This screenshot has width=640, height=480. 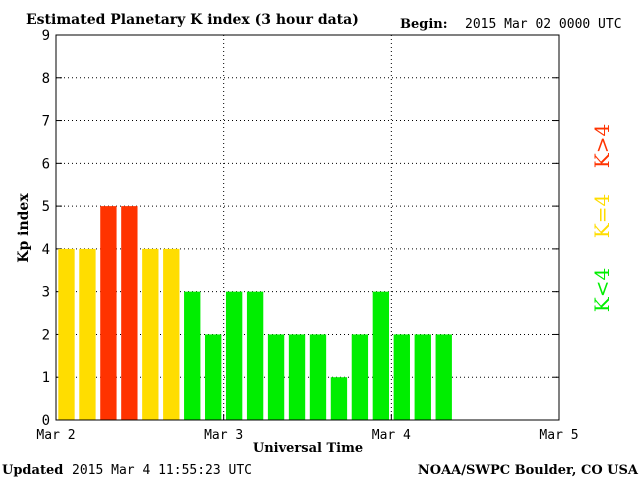 I want to click on x-tick-label: Mar 3, so click(x=223, y=435).